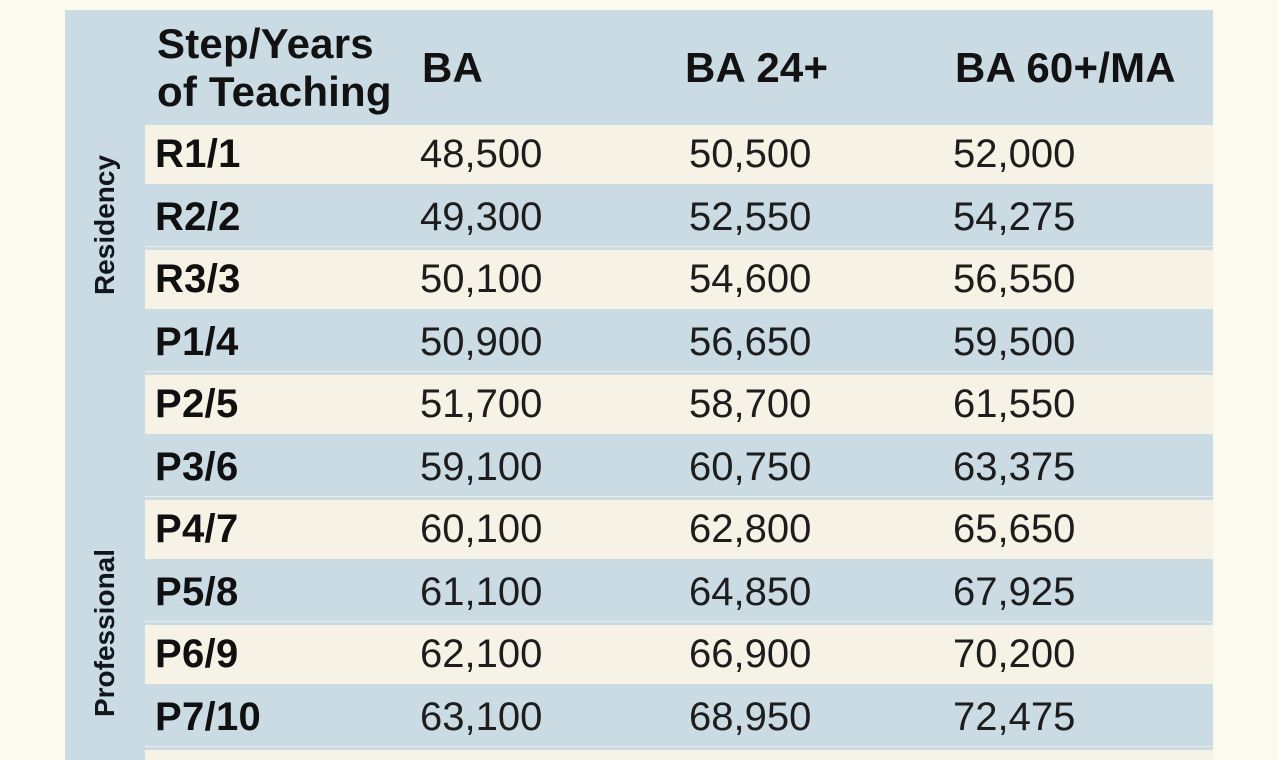  Describe the element at coordinates (750, 591) in the screenshot. I see `salary-ba24: 64,850` at that location.